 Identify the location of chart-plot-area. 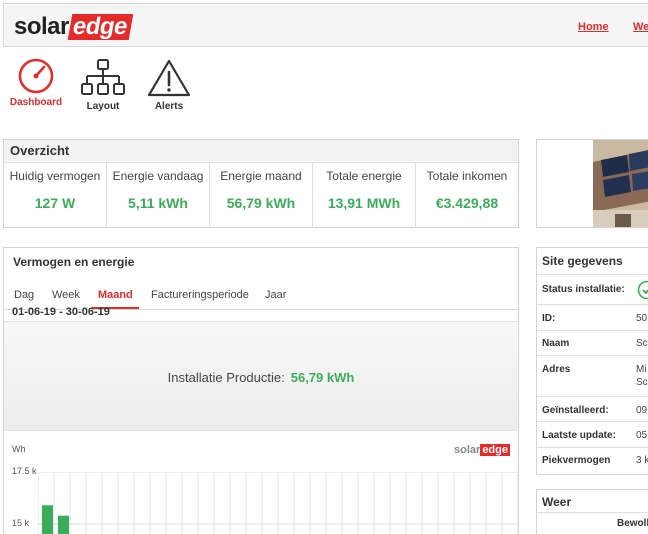
(278, 503).